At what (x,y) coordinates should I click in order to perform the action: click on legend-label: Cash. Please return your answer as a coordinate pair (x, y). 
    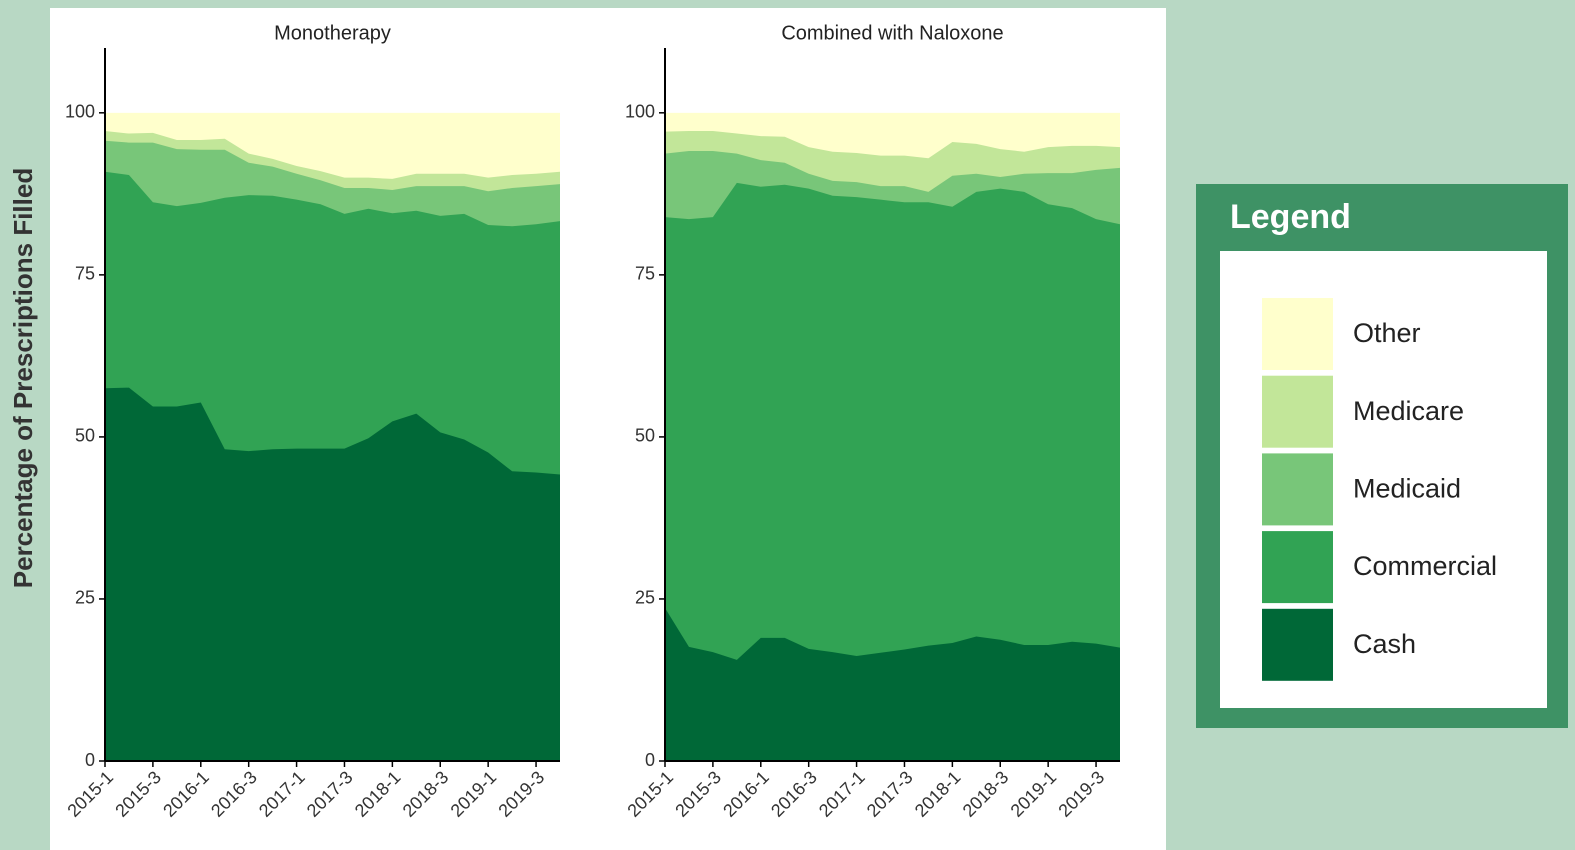
    Looking at the image, I should click on (1384, 644).